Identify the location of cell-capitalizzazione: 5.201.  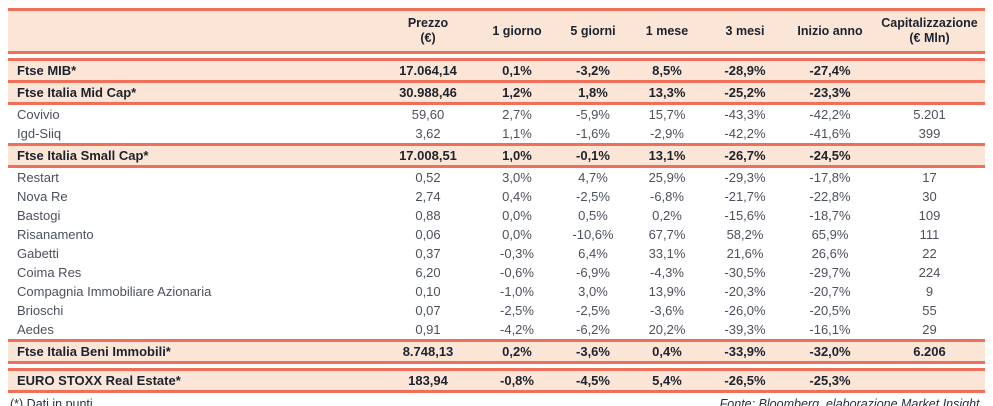
(929, 113).